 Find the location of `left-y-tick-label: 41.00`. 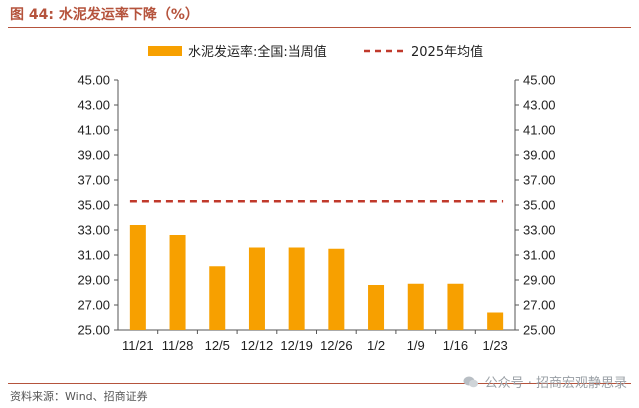

left-y-tick-label: 41.00 is located at coordinates (93, 130).